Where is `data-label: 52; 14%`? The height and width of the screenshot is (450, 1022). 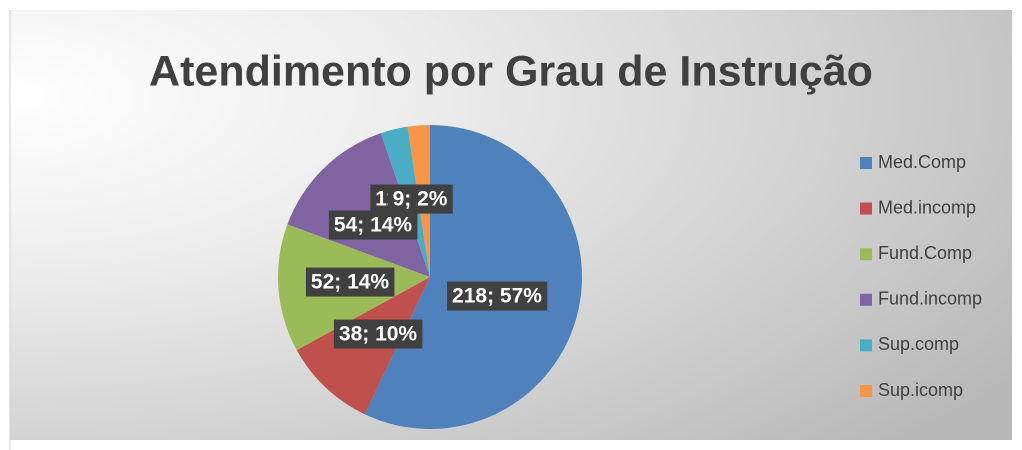
data-label: 52; 14% is located at coordinates (350, 282).